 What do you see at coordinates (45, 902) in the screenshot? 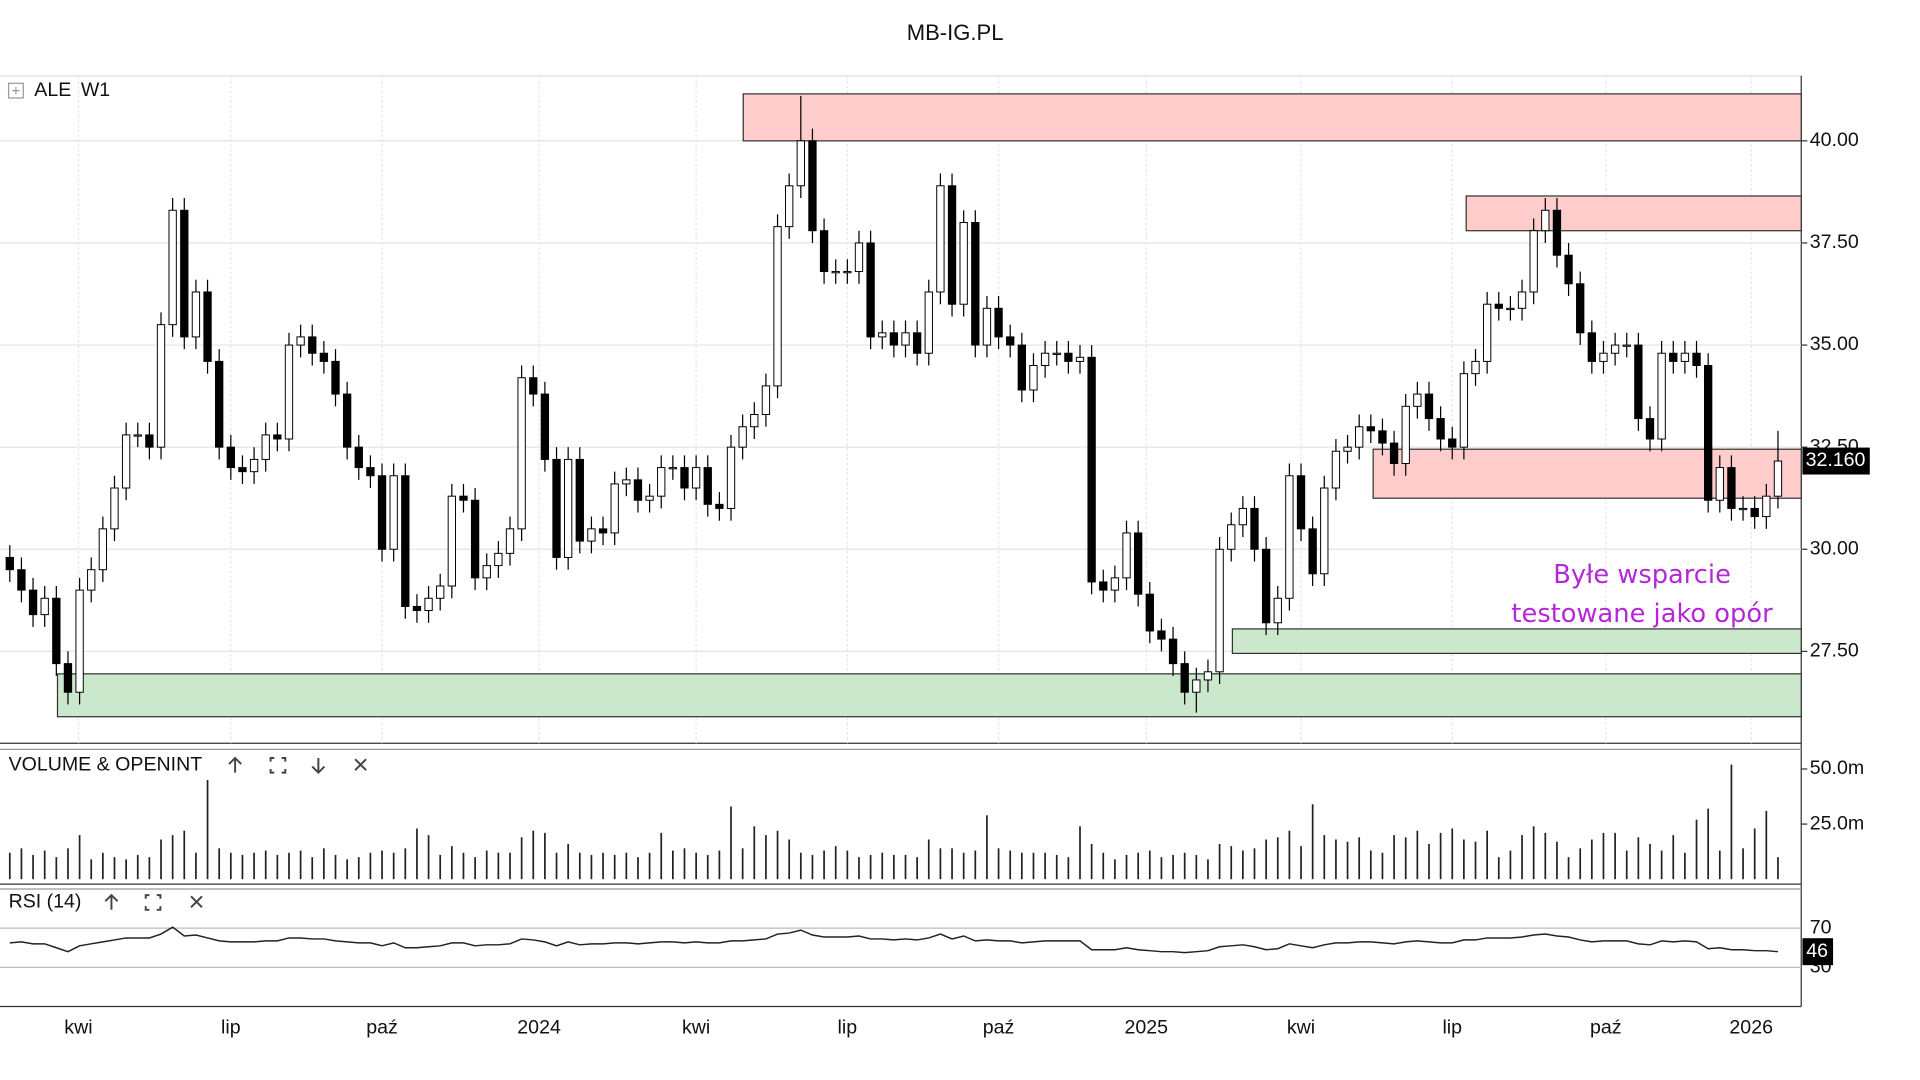
I see `rsi-title: RSI (14)` at bounding box center [45, 902].